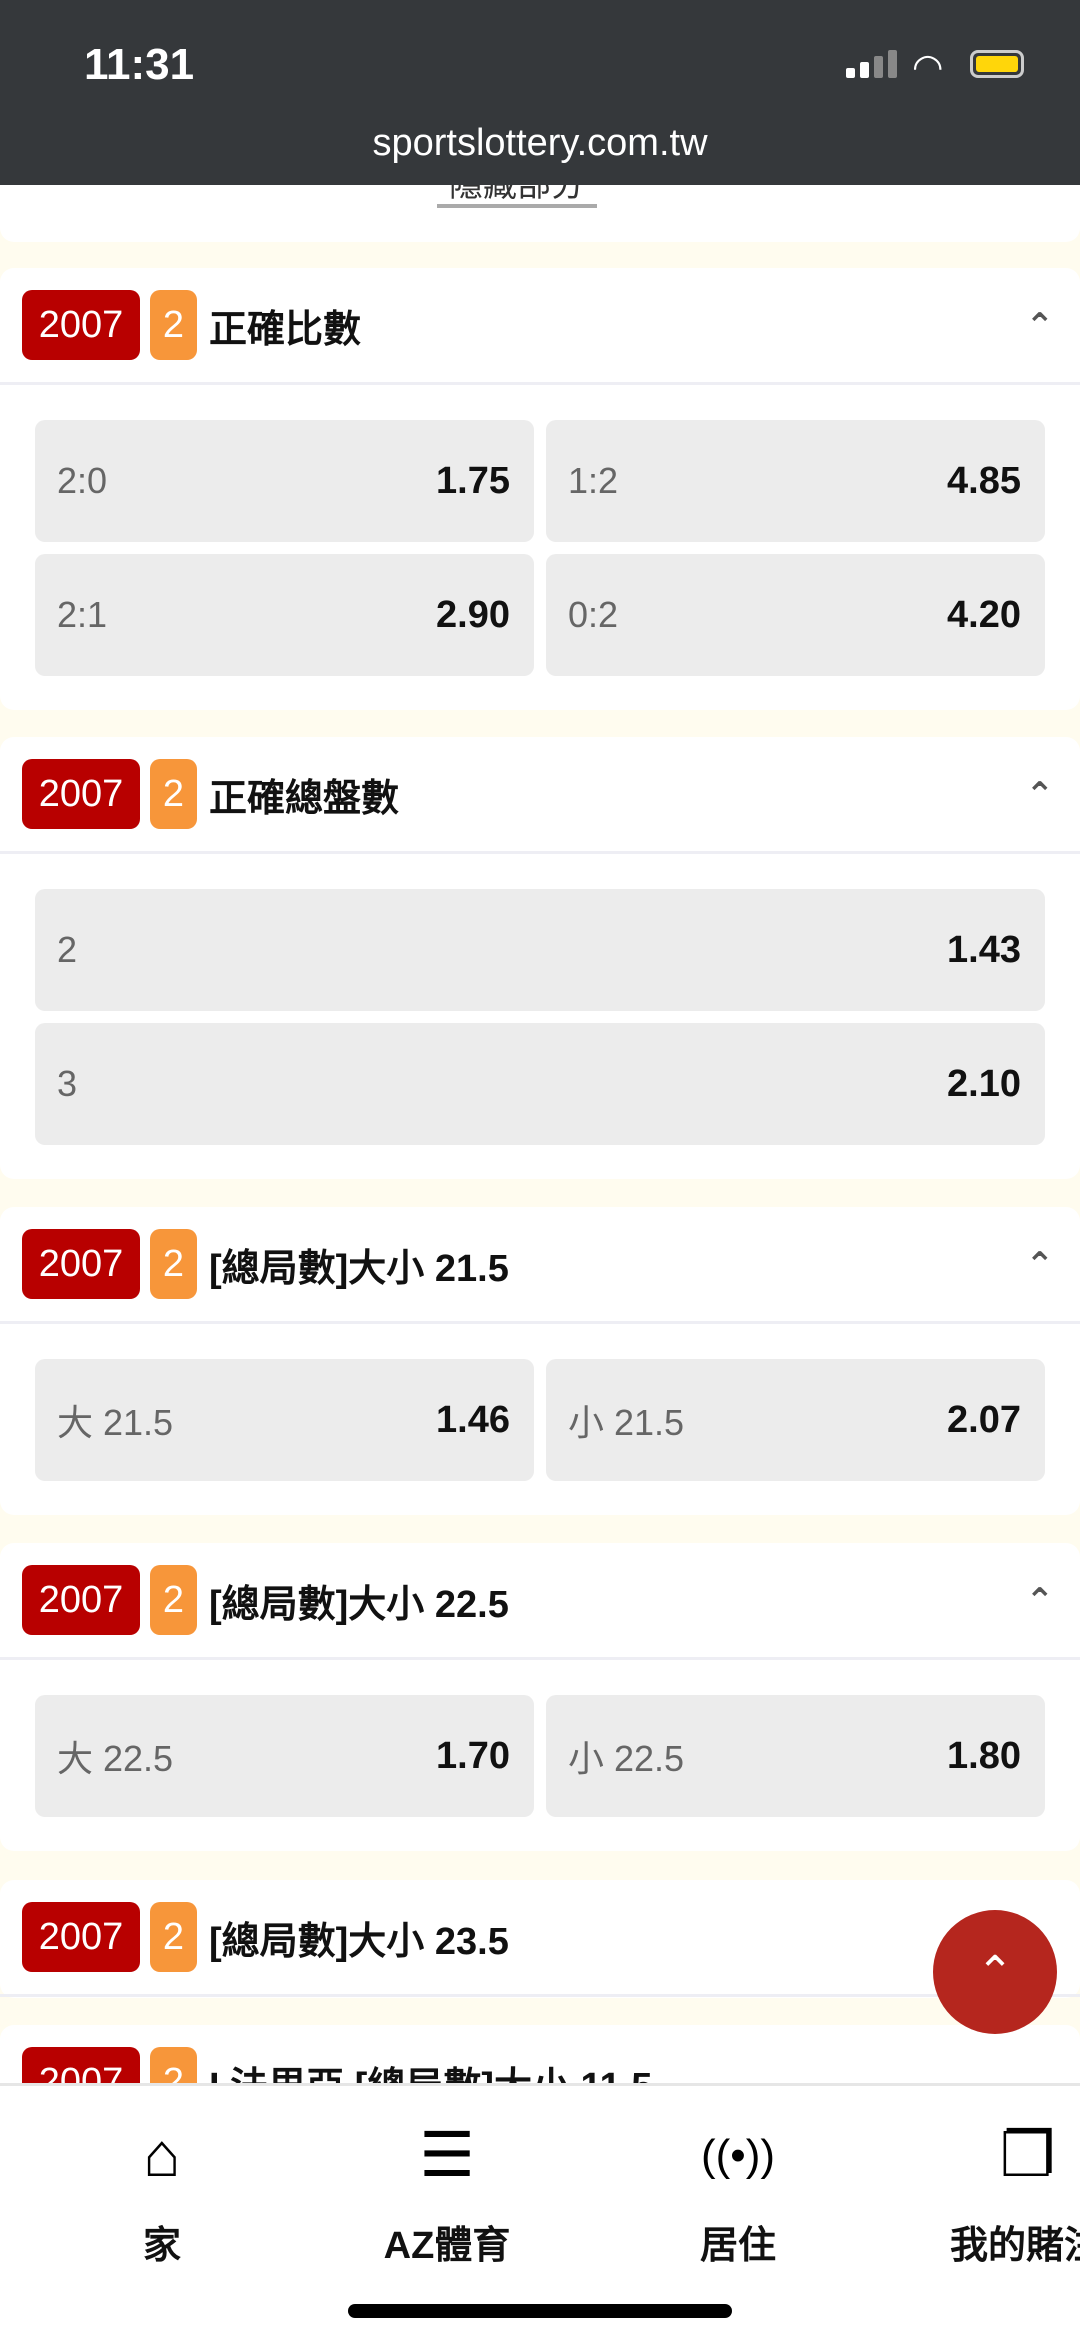 The height and width of the screenshot is (2339, 1080). Describe the element at coordinates (473, 614) in the screenshot. I see `odds-value: 2.90` at that location.